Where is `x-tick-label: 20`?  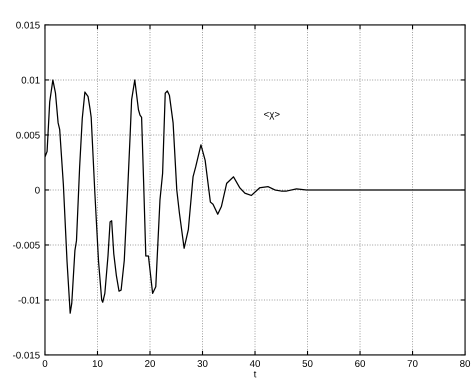 x-tick-label: 20 is located at coordinates (150, 363).